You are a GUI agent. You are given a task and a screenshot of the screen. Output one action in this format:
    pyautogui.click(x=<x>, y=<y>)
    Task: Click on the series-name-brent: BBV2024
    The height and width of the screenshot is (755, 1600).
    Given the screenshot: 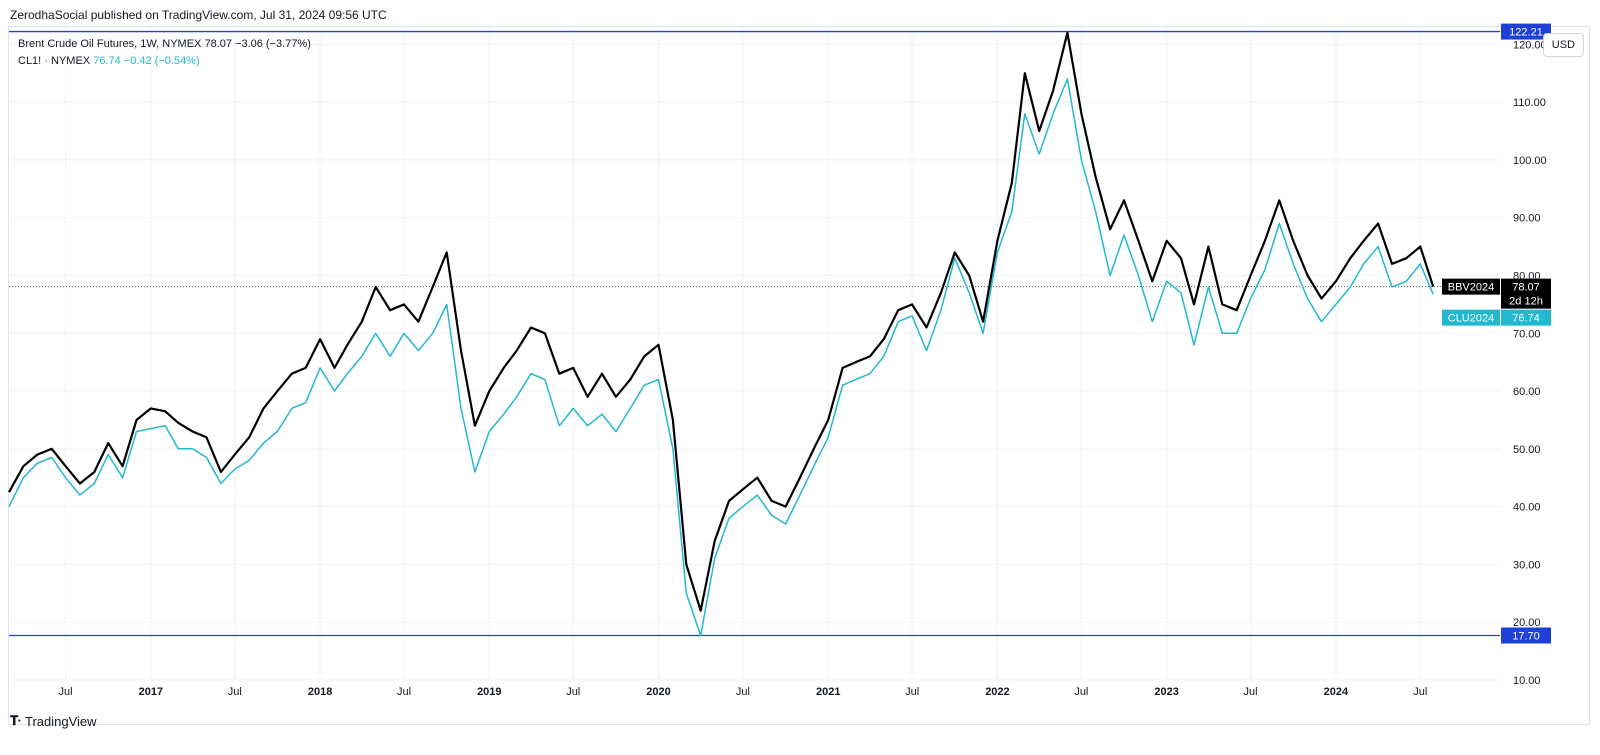 What is the action you would take?
    pyautogui.click(x=1471, y=288)
    